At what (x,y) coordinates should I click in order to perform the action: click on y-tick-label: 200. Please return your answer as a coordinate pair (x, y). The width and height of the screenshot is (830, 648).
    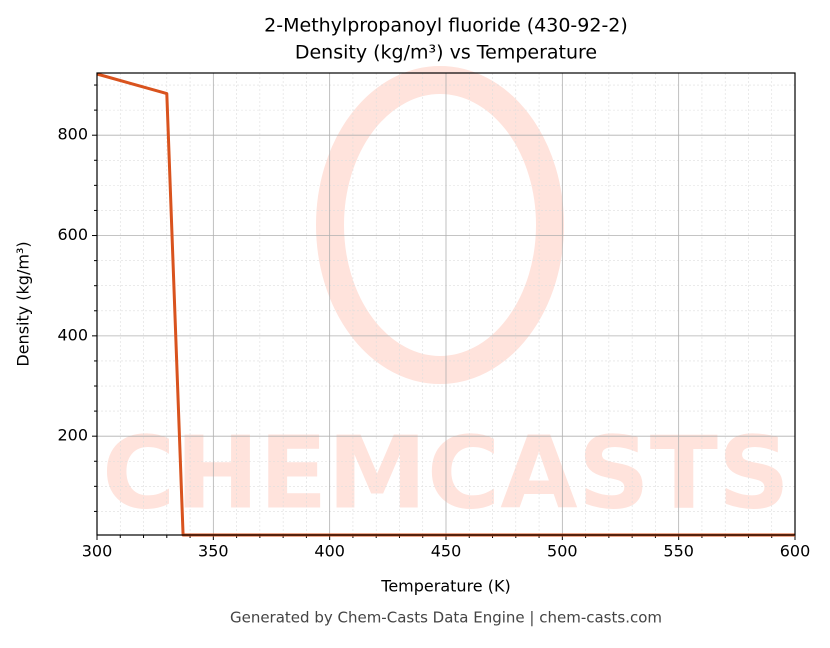
    Looking at the image, I should click on (72, 435).